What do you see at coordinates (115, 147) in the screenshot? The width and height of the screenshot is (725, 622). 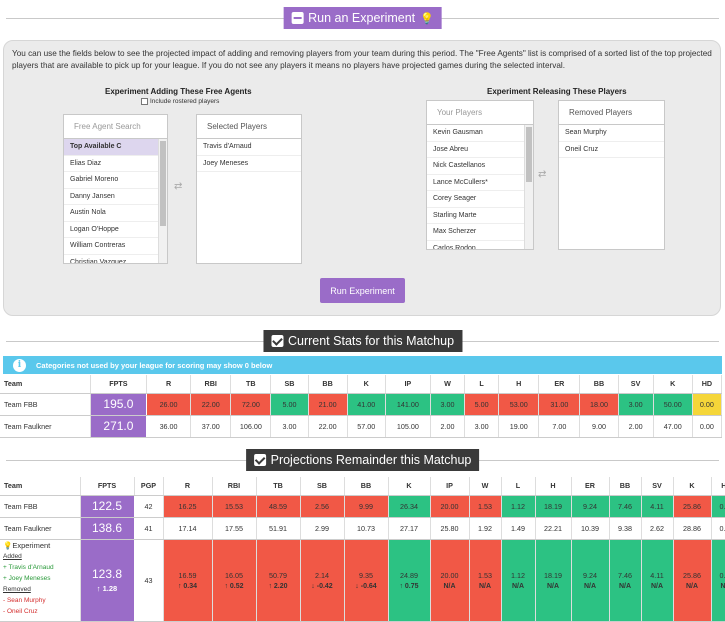 I see `list-item: Top Available C` at bounding box center [115, 147].